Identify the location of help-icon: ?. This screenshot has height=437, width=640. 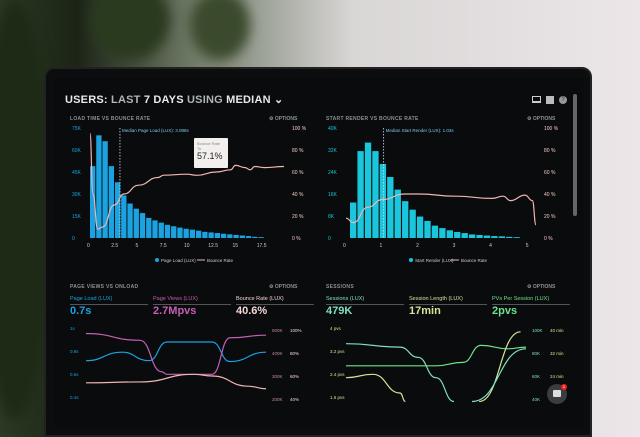
(563, 100).